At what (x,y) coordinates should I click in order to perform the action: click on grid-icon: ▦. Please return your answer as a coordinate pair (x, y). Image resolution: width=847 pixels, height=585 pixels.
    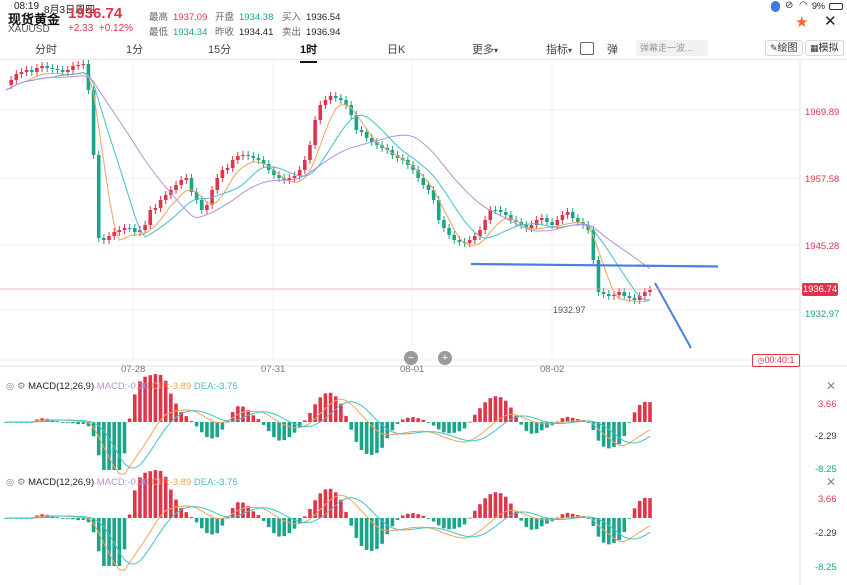
    Looking at the image, I should click on (814, 48).